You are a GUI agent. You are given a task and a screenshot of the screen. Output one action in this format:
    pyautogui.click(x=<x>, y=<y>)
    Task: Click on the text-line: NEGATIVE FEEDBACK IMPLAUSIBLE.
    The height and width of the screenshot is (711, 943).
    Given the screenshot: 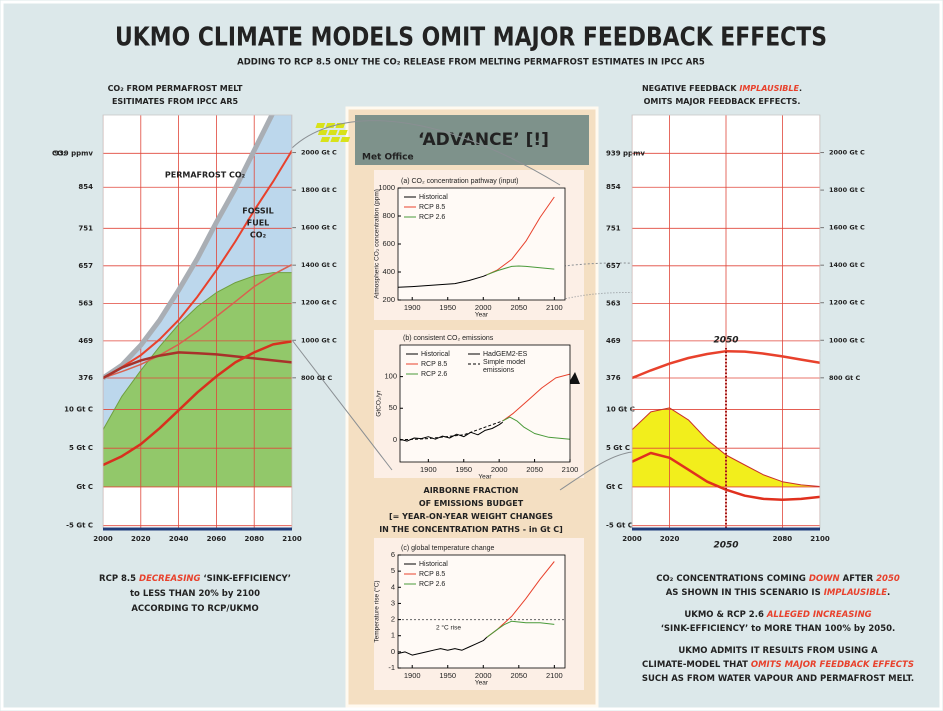 What is the action you would take?
    pyautogui.click(x=722, y=88)
    